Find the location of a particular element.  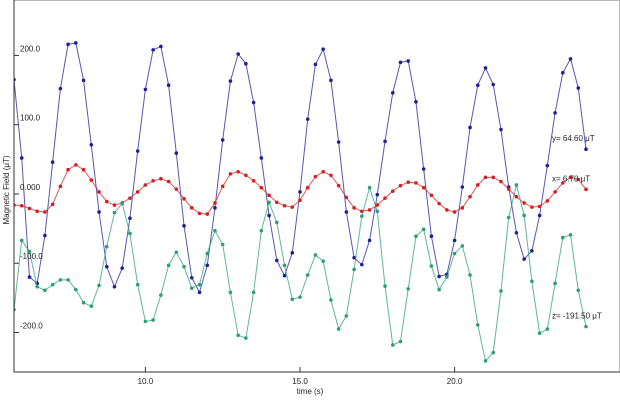

y-tick-label: -200.0 is located at coordinates (31, 326).